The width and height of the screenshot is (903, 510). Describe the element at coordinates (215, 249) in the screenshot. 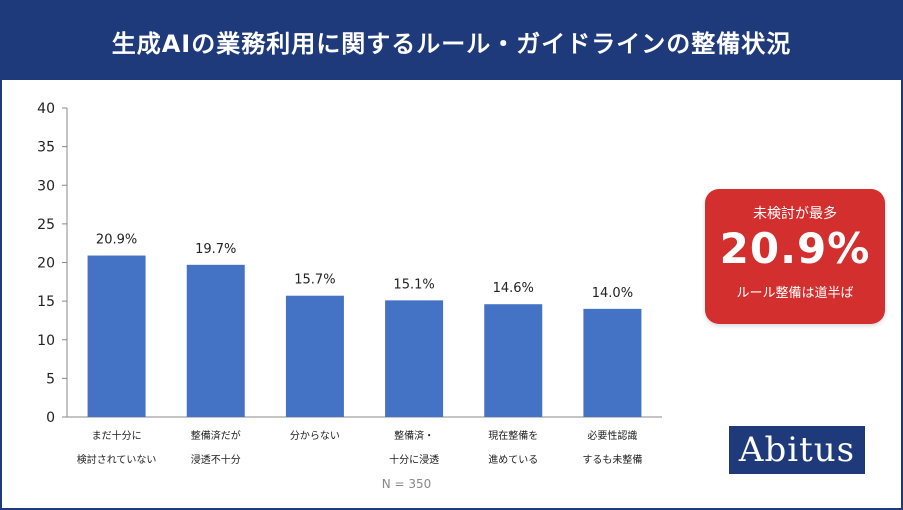

I see `data-label: 19.7%` at that location.